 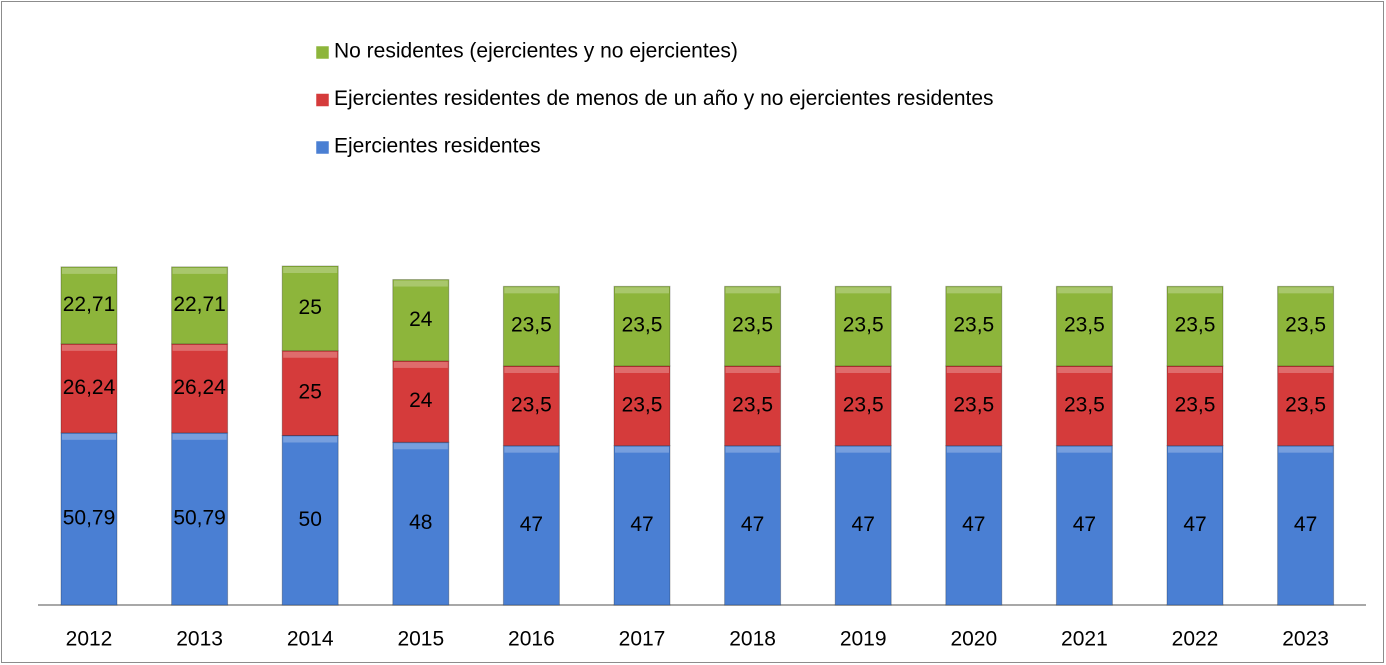 What do you see at coordinates (1084, 639) in the screenshot?
I see `x-tick-label: 2021` at bounding box center [1084, 639].